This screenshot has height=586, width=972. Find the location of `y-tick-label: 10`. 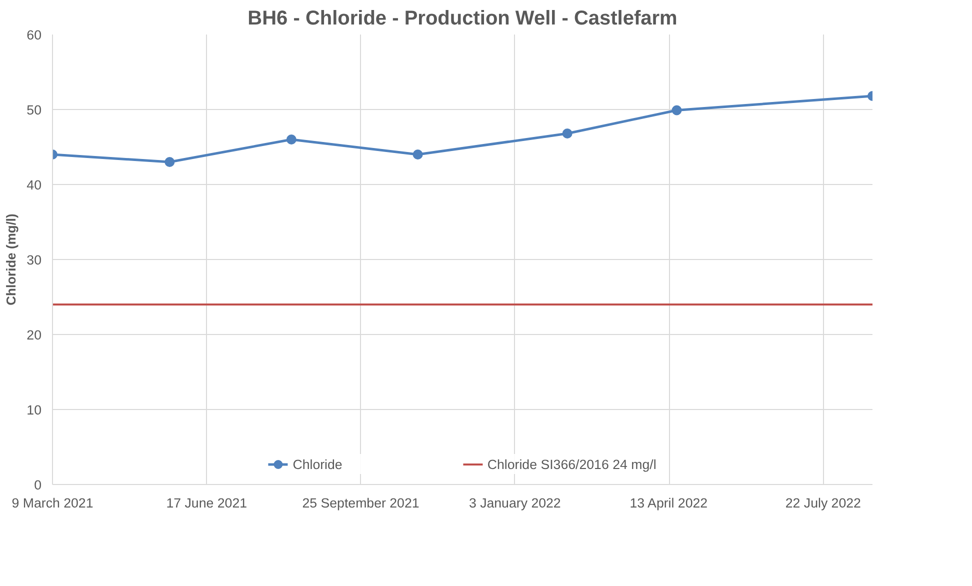

y-tick-label: 10 is located at coordinates (34, 410).